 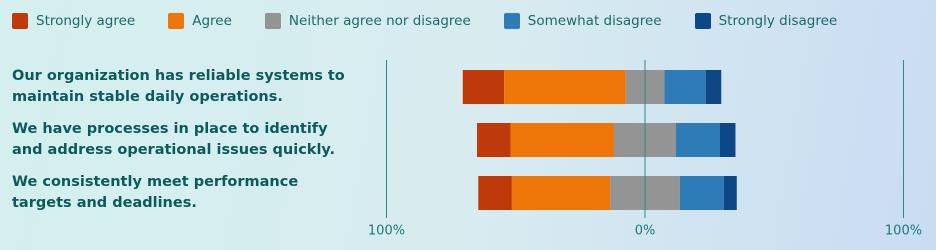 I want to click on legend-label: Somewhat disagree, so click(x=594, y=21).